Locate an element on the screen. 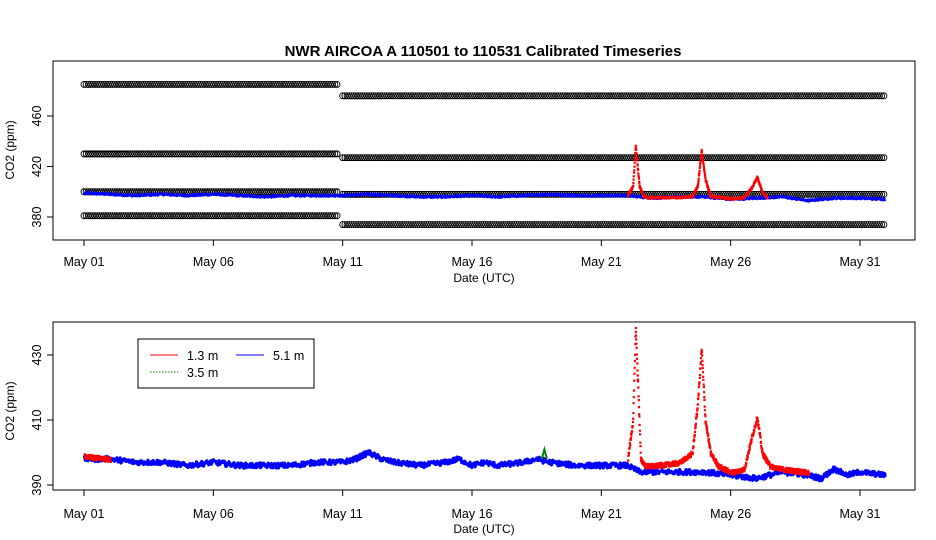 The image size is (936, 540). legend-label-1-3m: 1.3 m is located at coordinates (202, 356).